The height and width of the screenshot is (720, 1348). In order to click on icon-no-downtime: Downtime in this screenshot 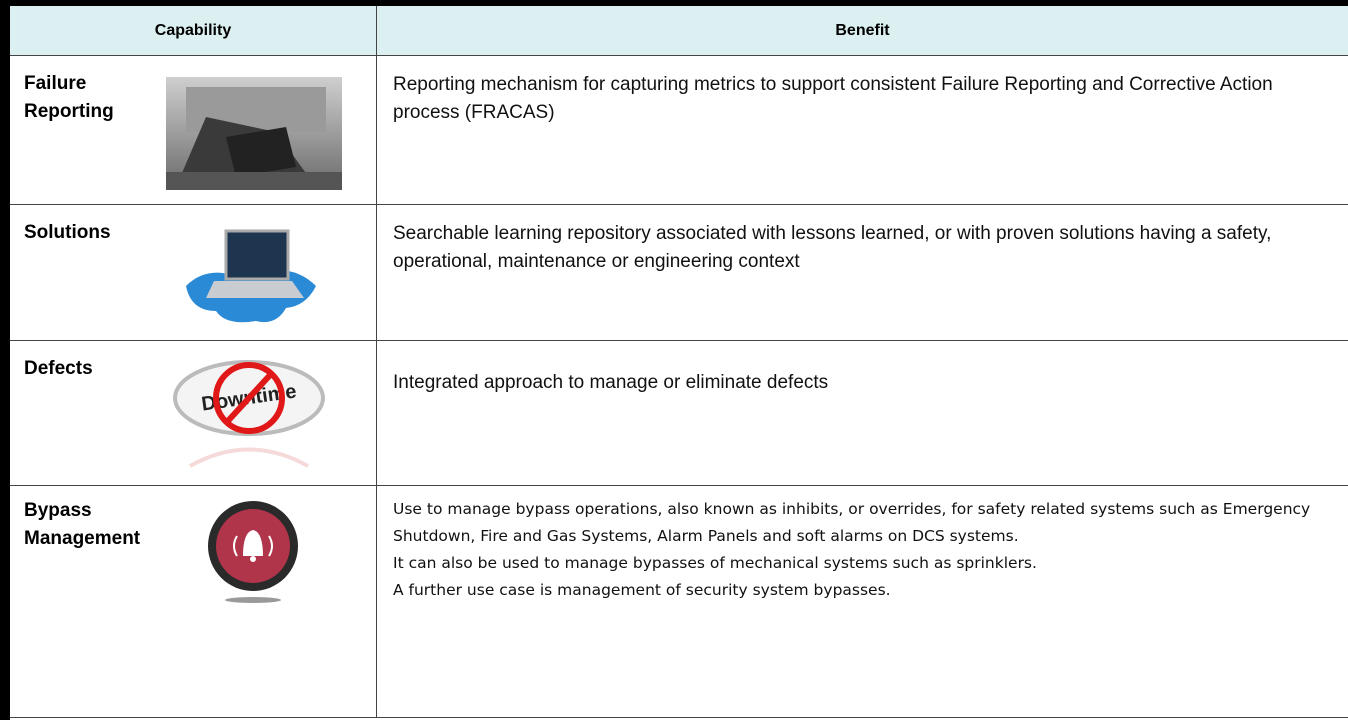, I will do `click(249, 414)`.